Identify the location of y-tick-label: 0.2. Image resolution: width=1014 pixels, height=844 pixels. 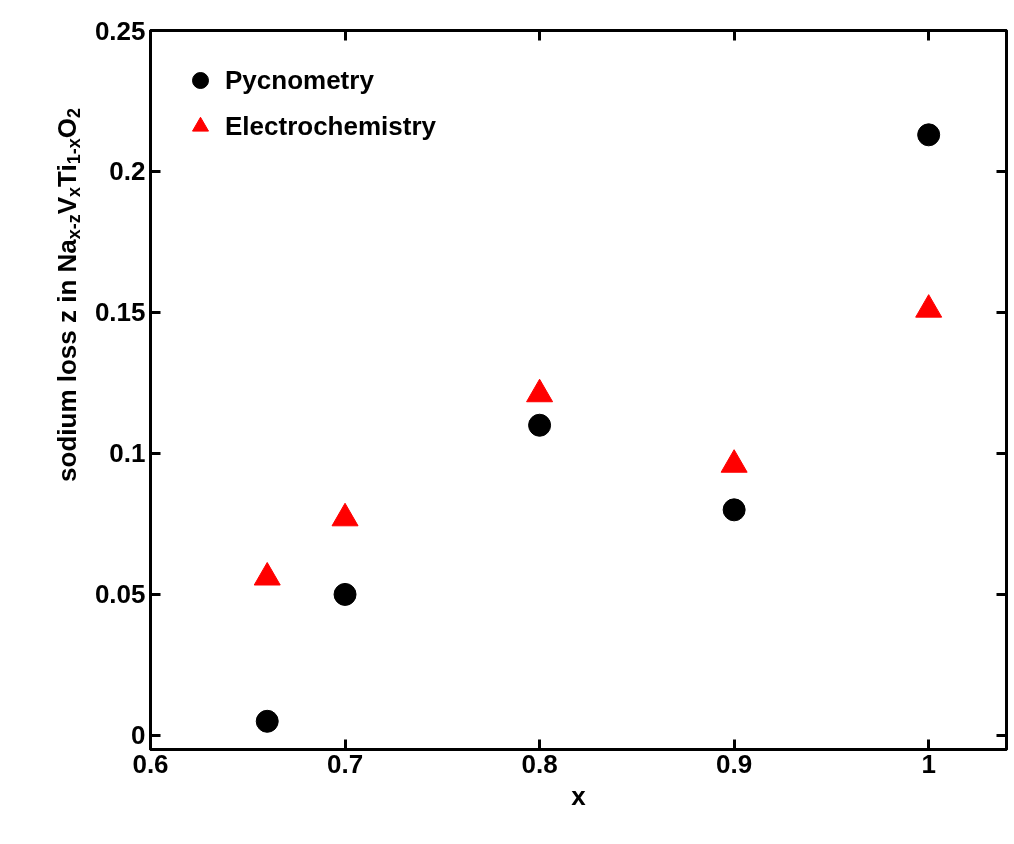
(127, 171).